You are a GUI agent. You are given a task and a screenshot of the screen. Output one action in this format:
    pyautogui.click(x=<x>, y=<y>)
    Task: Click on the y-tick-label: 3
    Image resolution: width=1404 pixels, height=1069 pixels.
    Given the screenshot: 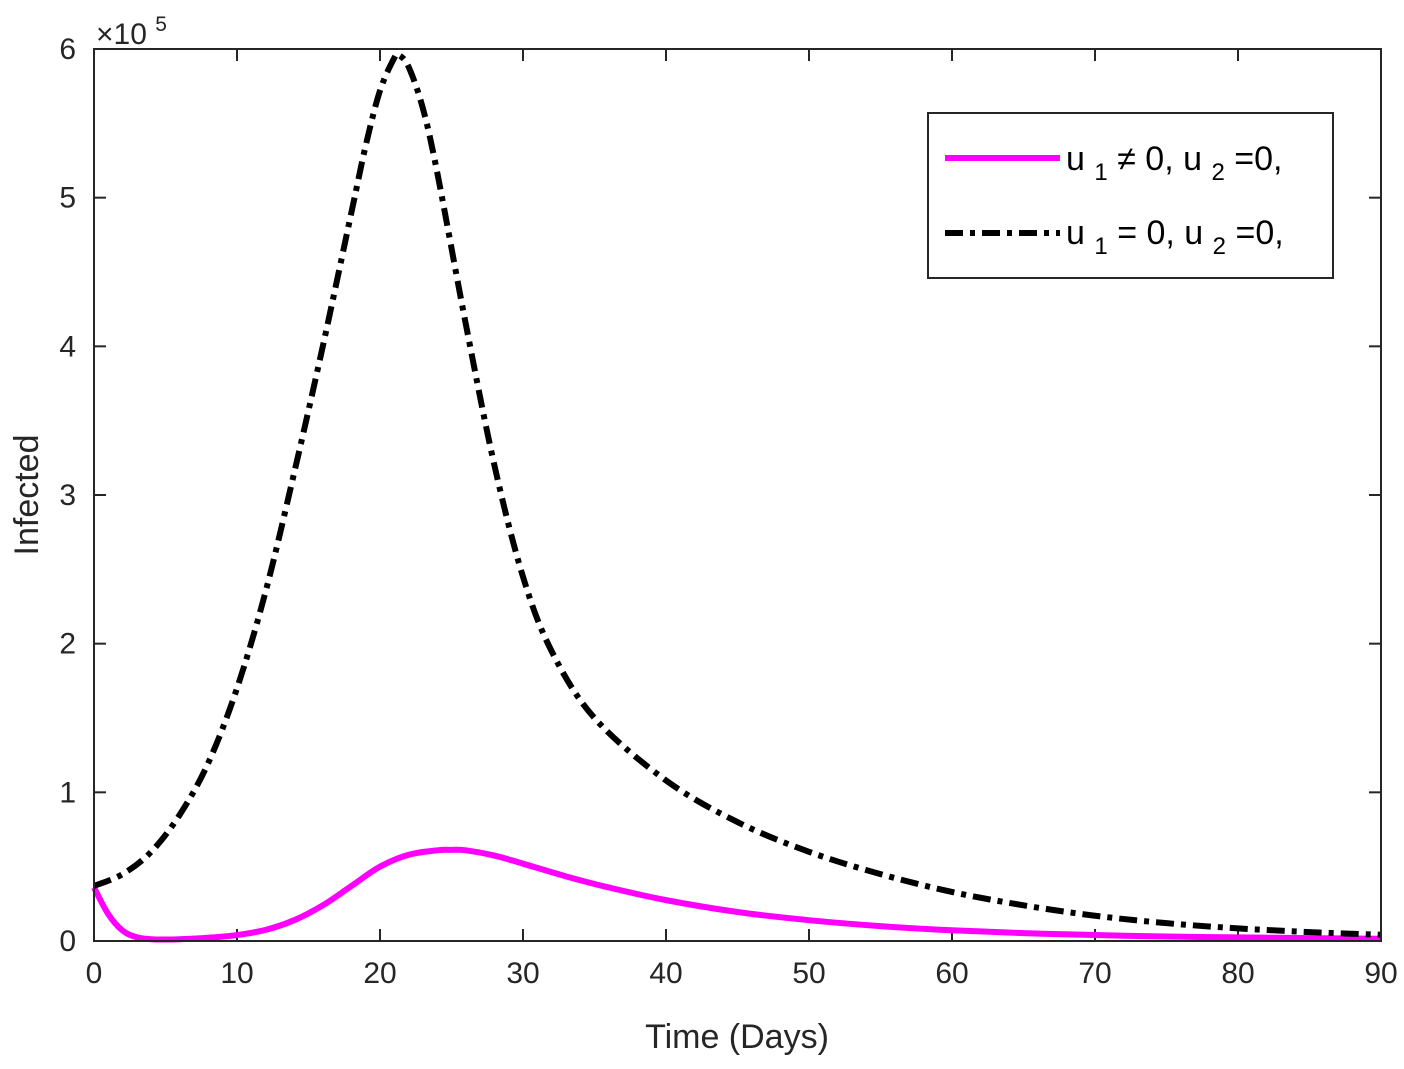 What is the action you would take?
    pyautogui.click(x=67, y=495)
    